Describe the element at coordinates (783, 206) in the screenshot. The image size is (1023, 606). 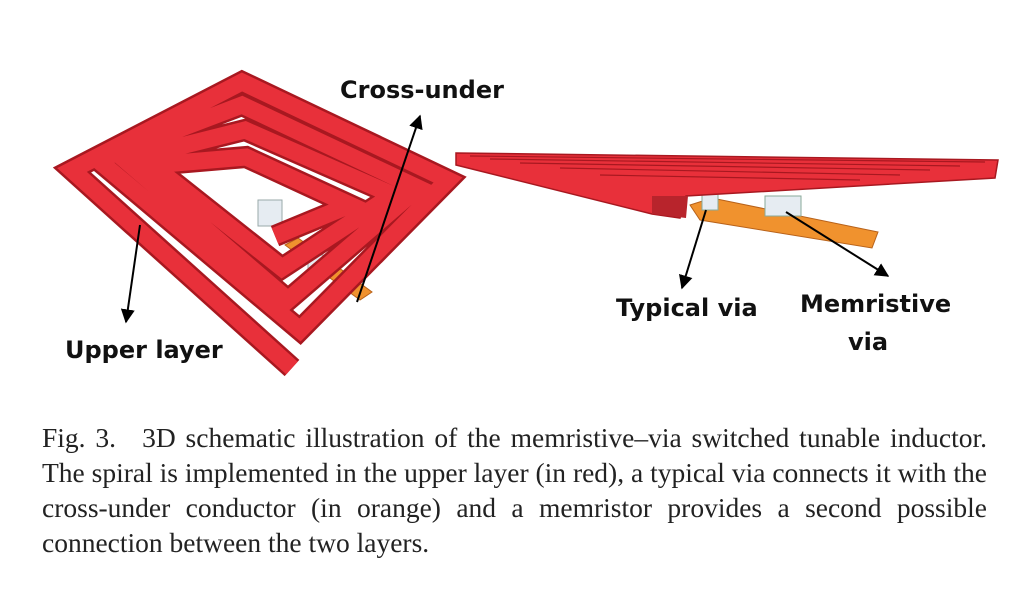
I see `memristive-via-side` at that location.